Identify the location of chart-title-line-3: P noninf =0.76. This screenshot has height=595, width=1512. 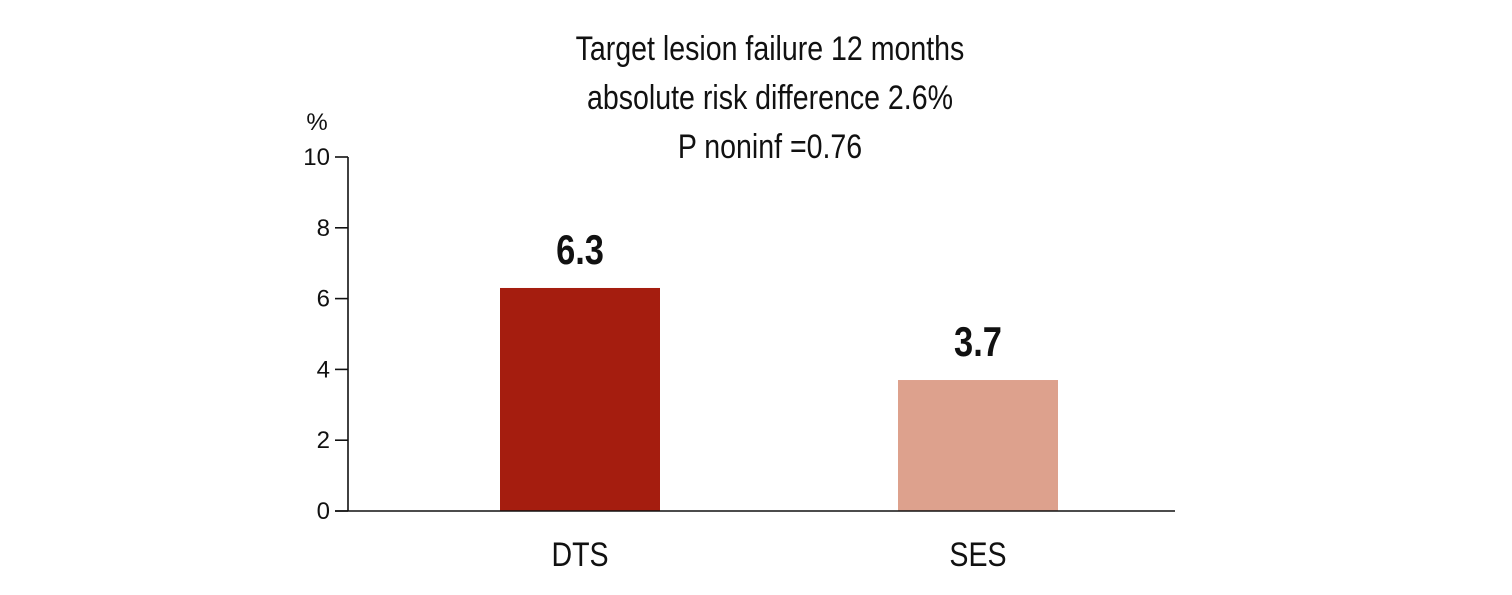
(770, 147).